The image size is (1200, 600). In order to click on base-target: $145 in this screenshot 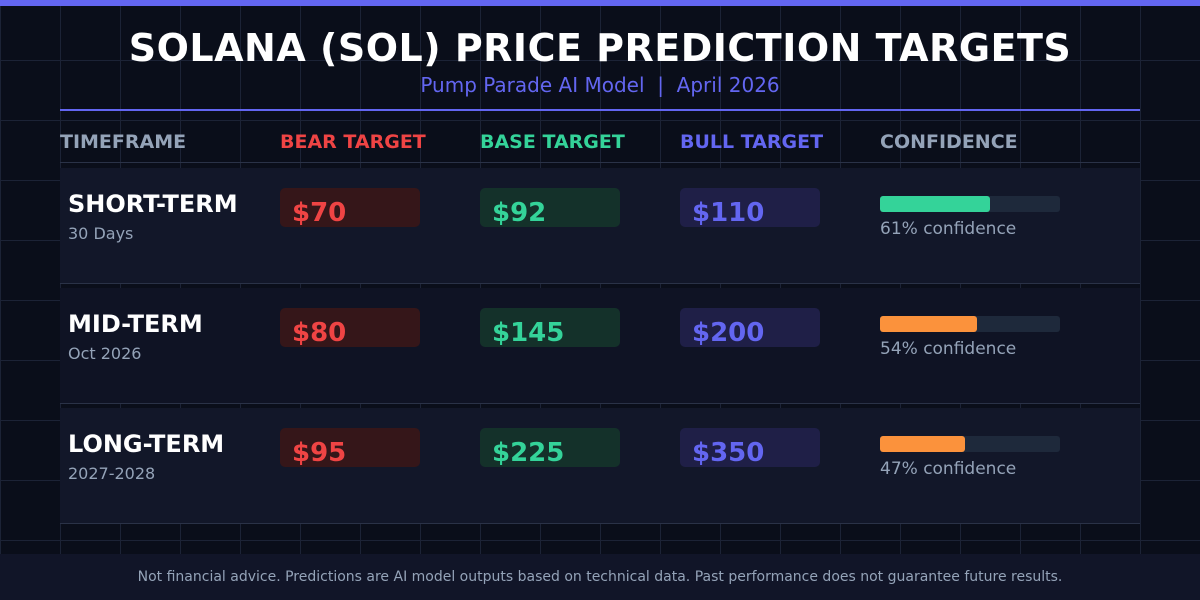, I will do `click(550, 328)`.